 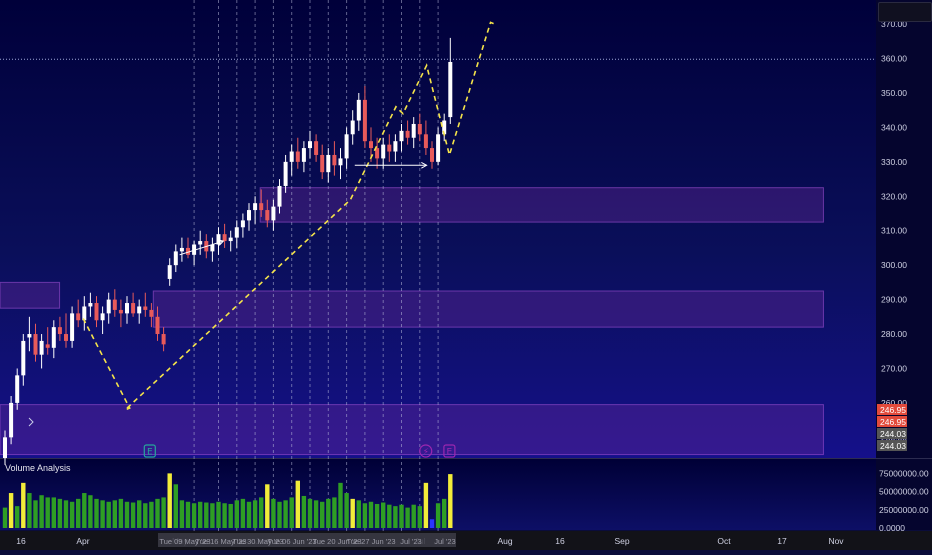 What do you see at coordinates (782, 541) in the screenshot?
I see `time-label-9: 17` at bounding box center [782, 541].